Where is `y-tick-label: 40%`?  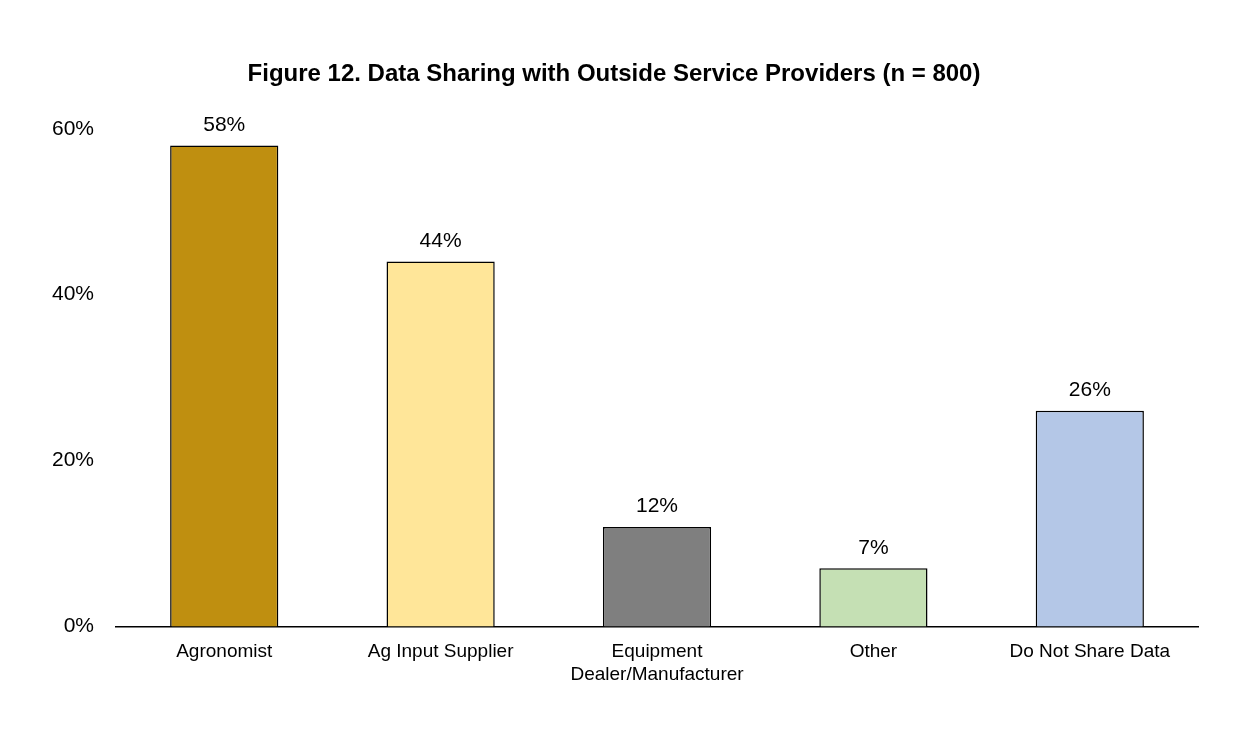
y-tick-label: 40% is located at coordinates (73, 293).